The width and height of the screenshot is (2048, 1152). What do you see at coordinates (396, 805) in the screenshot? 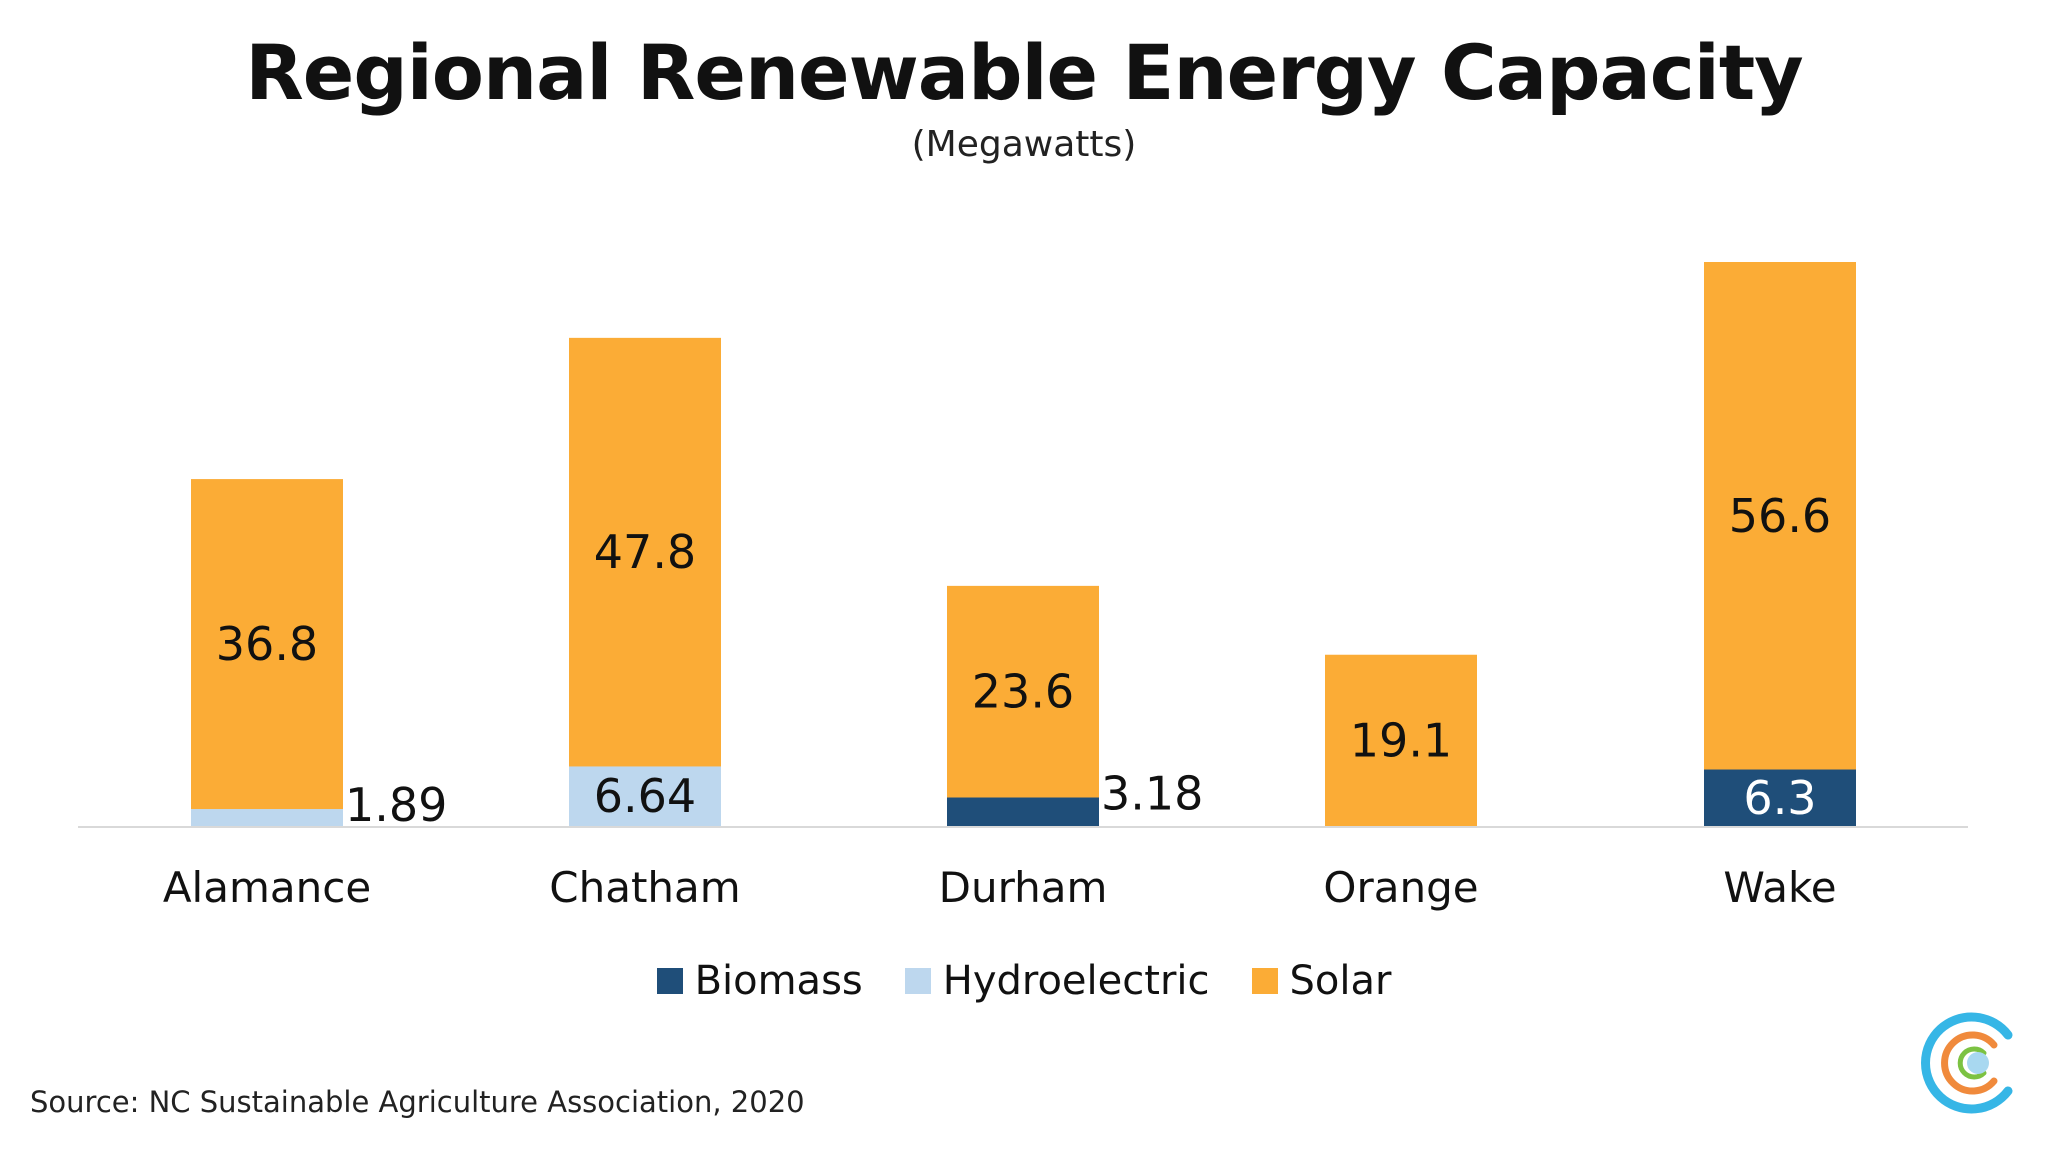
I see `data-label-alamance-hydroelectric: 1.89` at bounding box center [396, 805].